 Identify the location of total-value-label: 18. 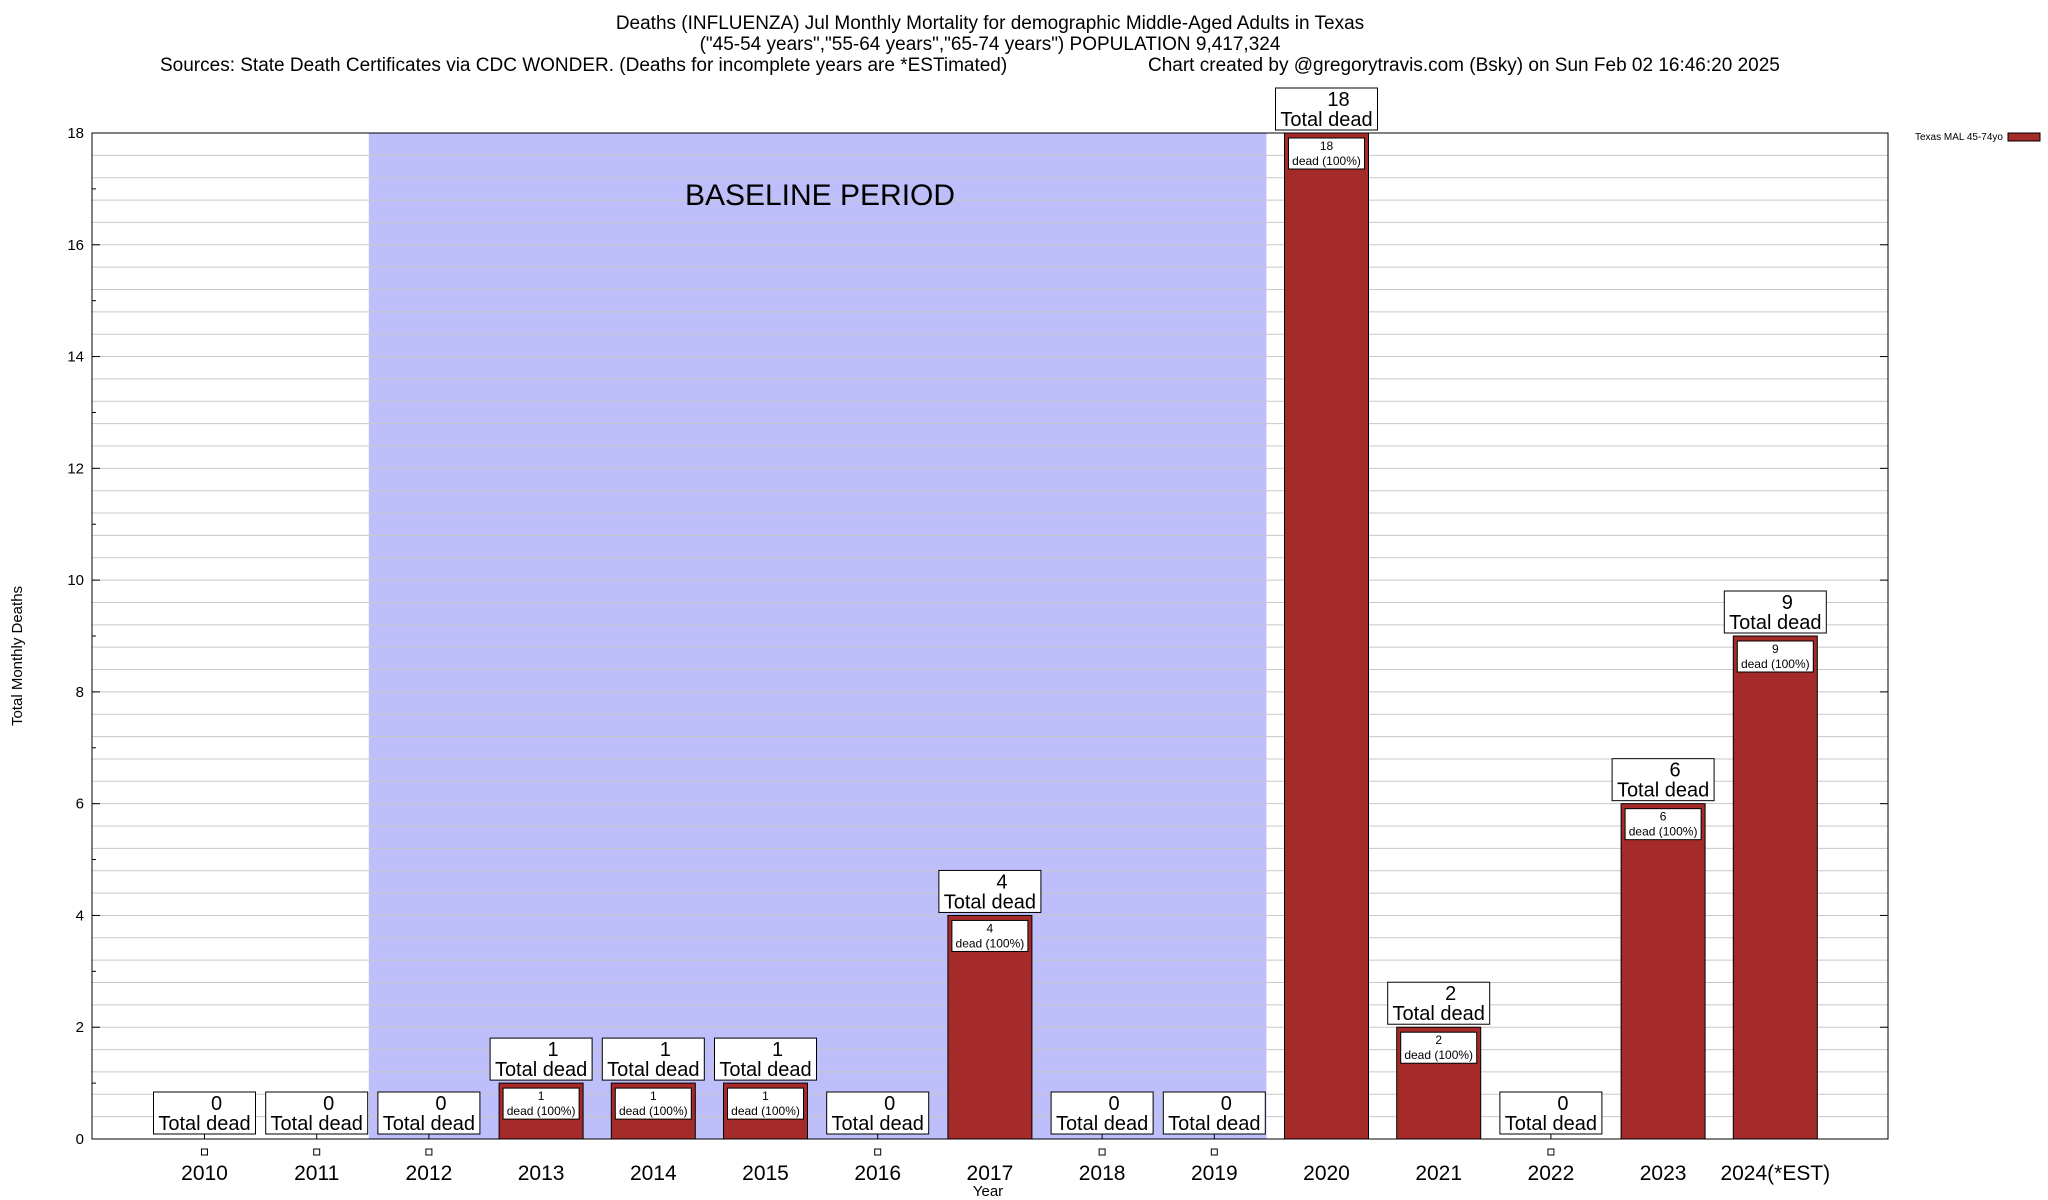
(1338, 100).